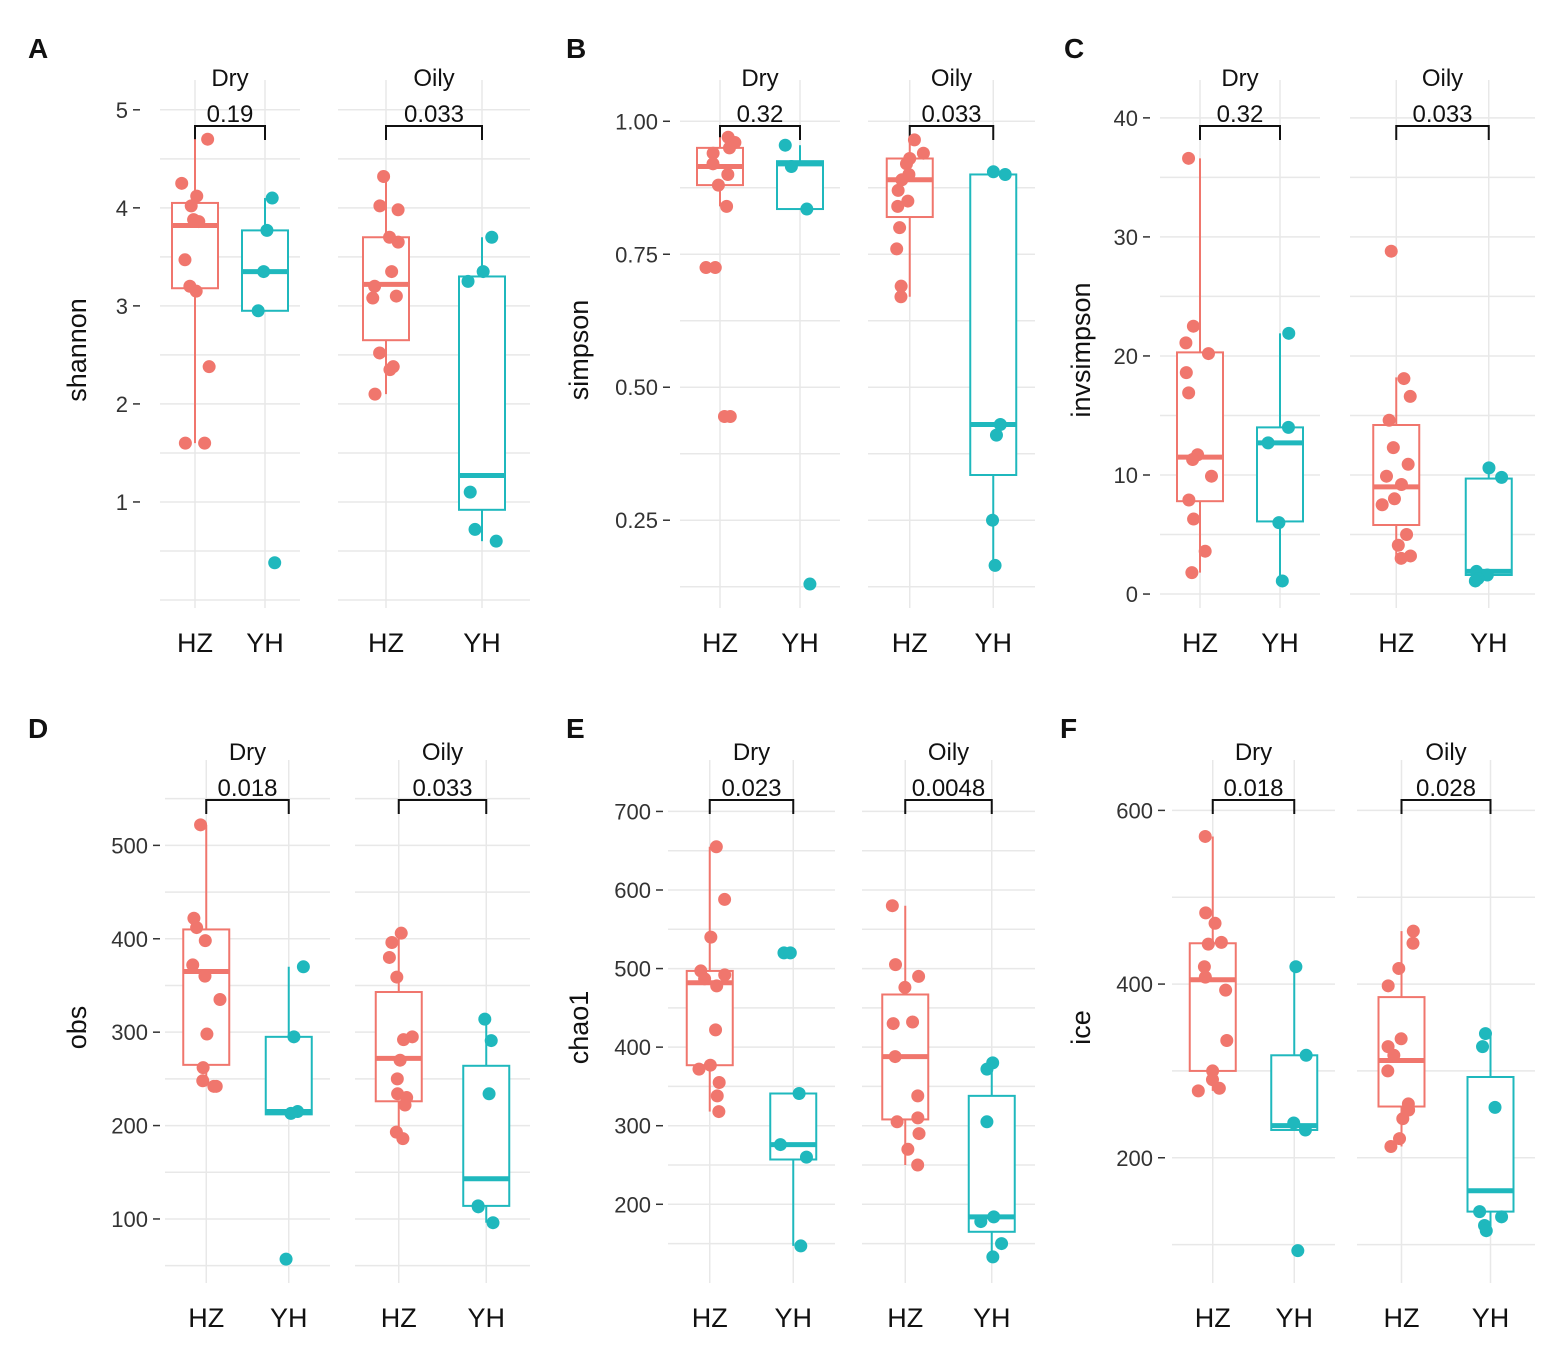 The width and height of the screenshot is (1562, 1350). I want to click on y-tick-label: 700, so click(632, 811).